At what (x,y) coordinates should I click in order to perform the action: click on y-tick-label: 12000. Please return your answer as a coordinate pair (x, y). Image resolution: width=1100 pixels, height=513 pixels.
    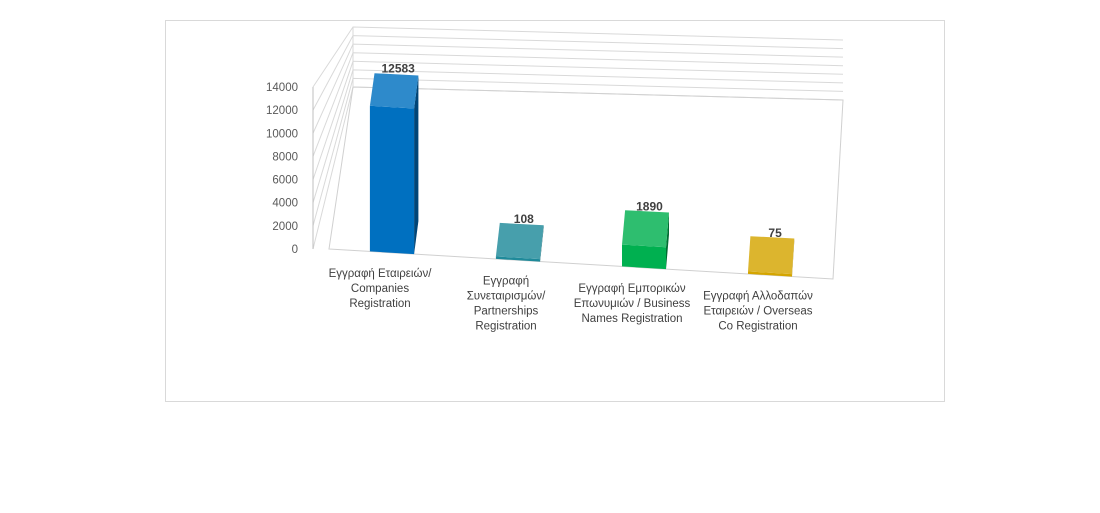
    Looking at the image, I should click on (282, 111).